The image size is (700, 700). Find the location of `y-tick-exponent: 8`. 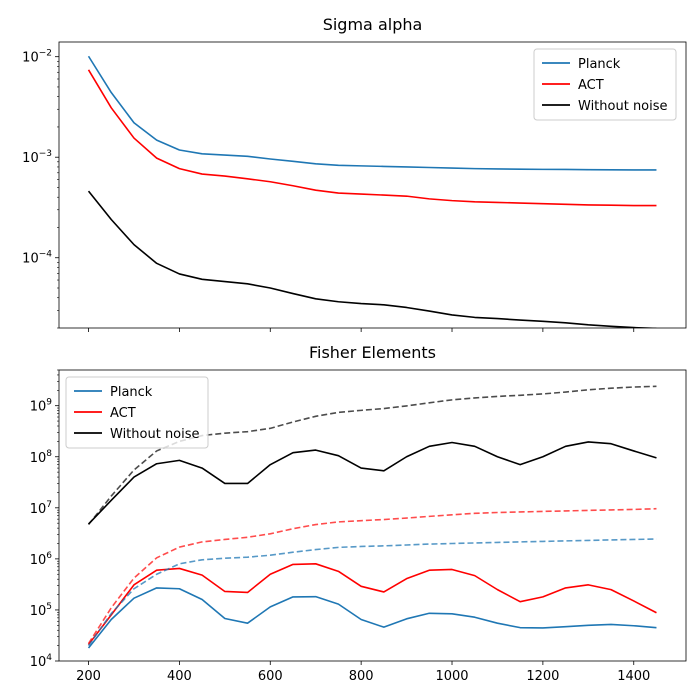

y-tick-exponent: 8 is located at coordinates (49, 454).